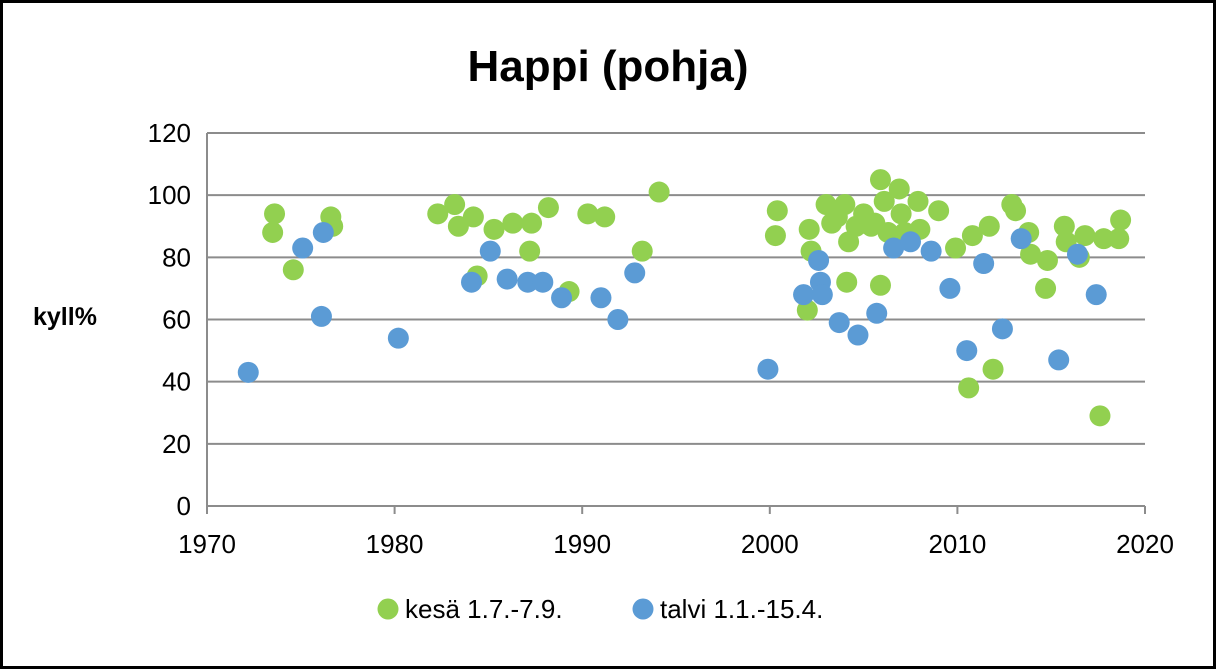 The image size is (1216, 669). What do you see at coordinates (484, 609) in the screenshot?
I see `legend-label-kesa: kesä 1.7.-7.9.` at bounding box center [484, 609].